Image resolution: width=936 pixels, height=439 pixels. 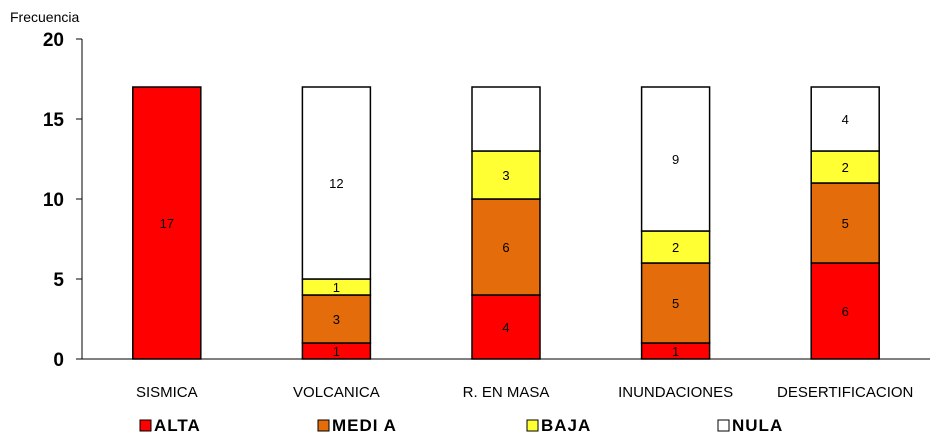 I want to click on bar-value-label: 9, so click(x=675, y=159).